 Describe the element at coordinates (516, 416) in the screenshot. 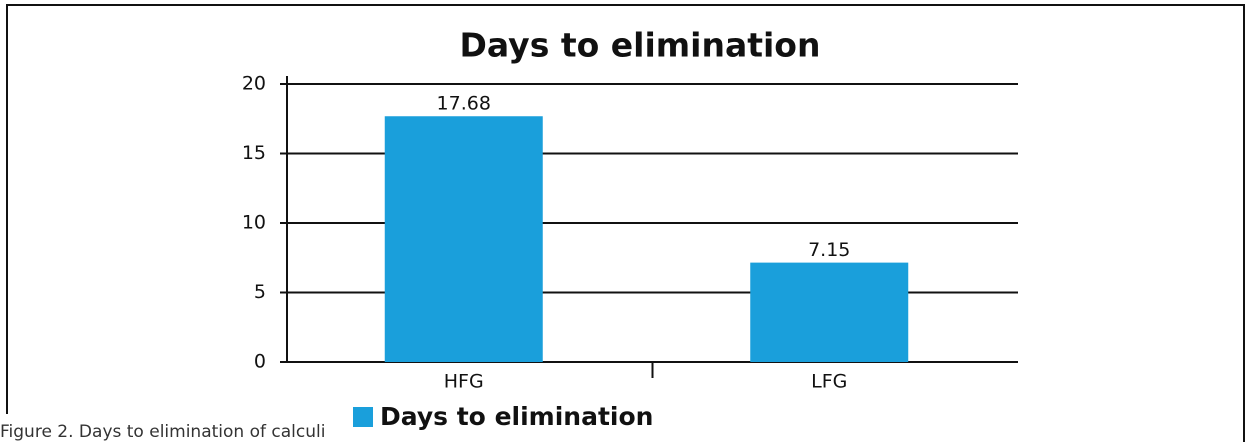

I see `legend-label: Days to elimination` at that location.